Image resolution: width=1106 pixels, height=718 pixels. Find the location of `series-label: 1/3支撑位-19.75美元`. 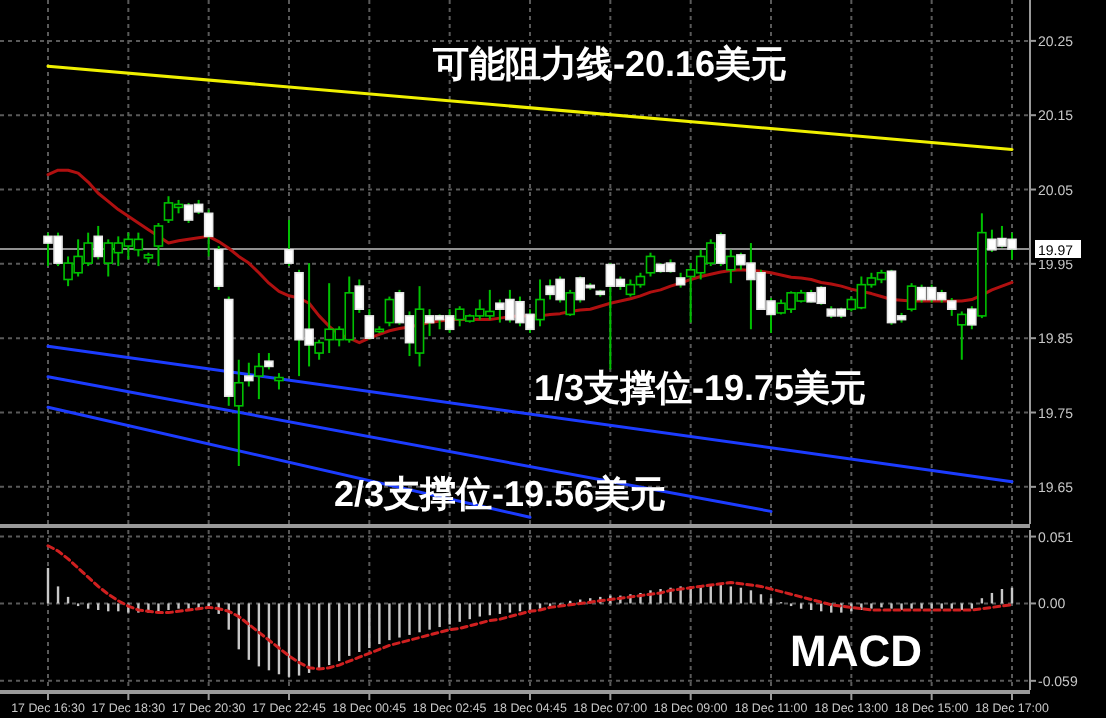

series-label: 1/3支撑位-19.75美元 is located at coordinates (700, 388).